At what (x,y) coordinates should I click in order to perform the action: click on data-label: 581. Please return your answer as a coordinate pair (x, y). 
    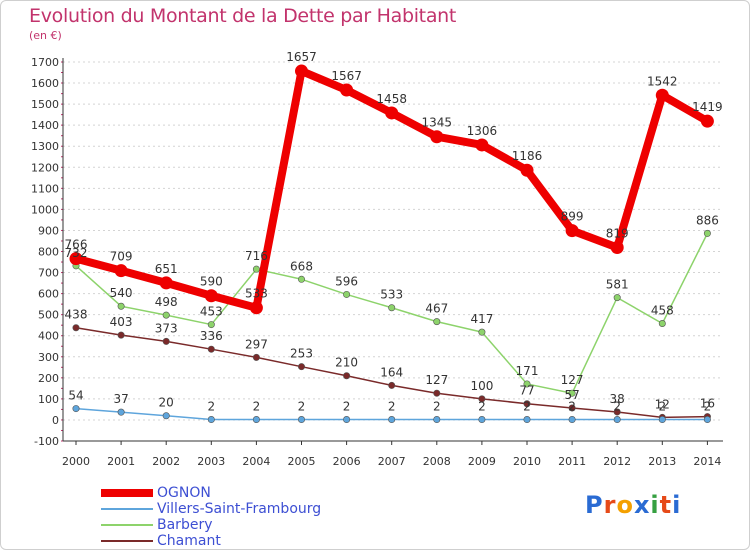
    Looking at the image, I should click on (617, 285).